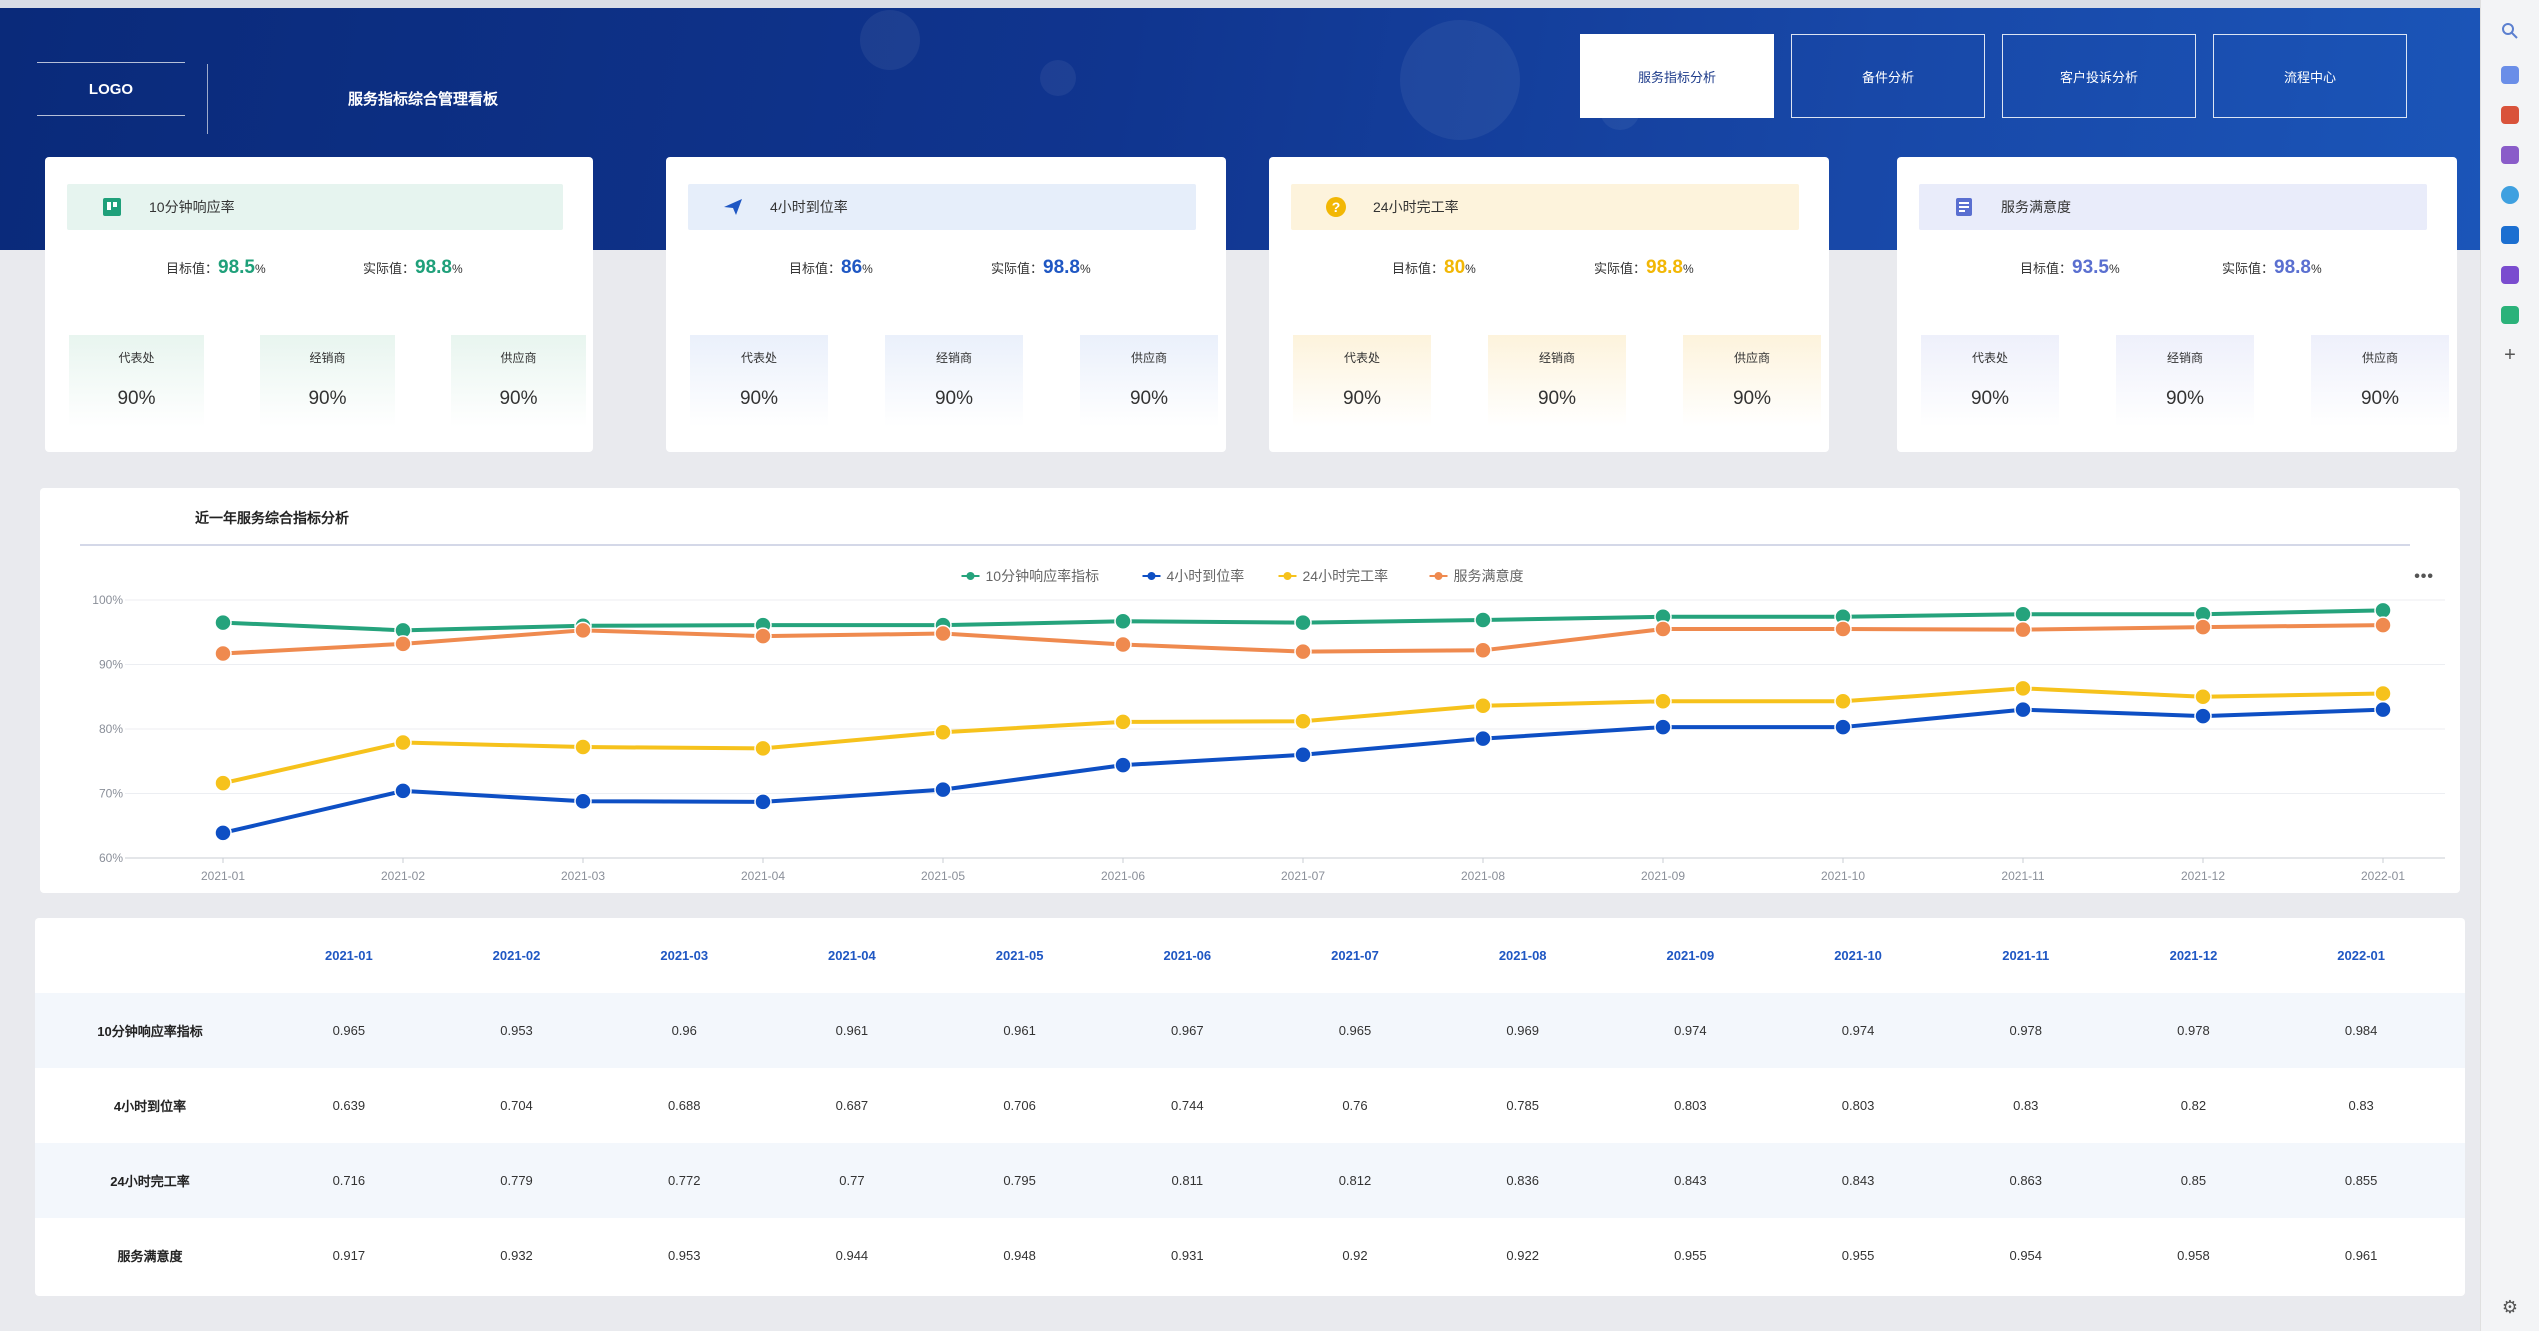 The image size is (2539, 1331). What do you see at coordinates (2510, 31) in the screenshot?
I see `search-icon` at bounding box center [2510, 31].